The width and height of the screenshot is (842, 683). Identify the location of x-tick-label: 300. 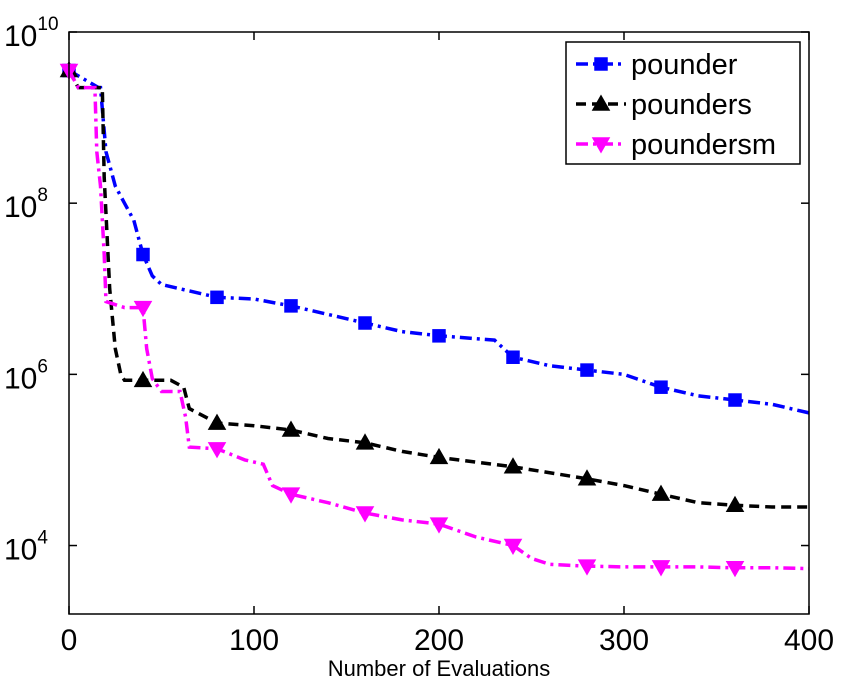
(624, 640).